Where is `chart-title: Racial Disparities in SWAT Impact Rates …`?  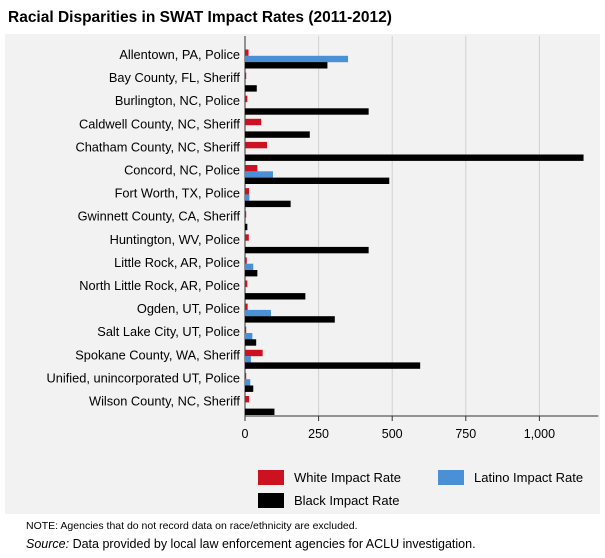 chart-title: Racial Disparities in SWAT Impact Rates … is located at coordinates (200, 17).